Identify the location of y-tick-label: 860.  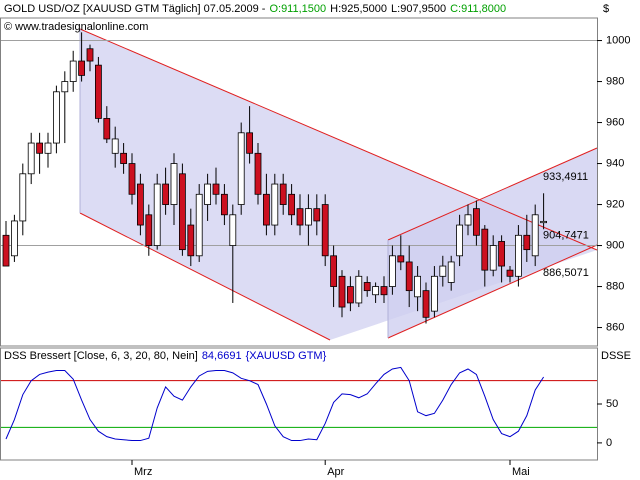
(615, 327).